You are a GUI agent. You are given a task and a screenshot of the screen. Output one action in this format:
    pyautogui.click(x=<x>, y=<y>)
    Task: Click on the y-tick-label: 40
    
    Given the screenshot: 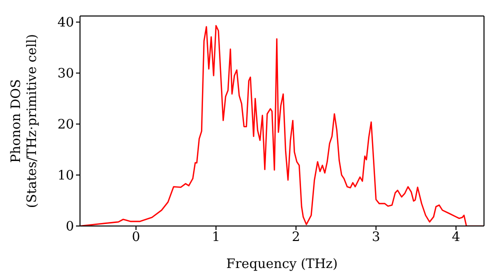 What is the action you would take?
    pyautogui.click(x=65, y=23)
    